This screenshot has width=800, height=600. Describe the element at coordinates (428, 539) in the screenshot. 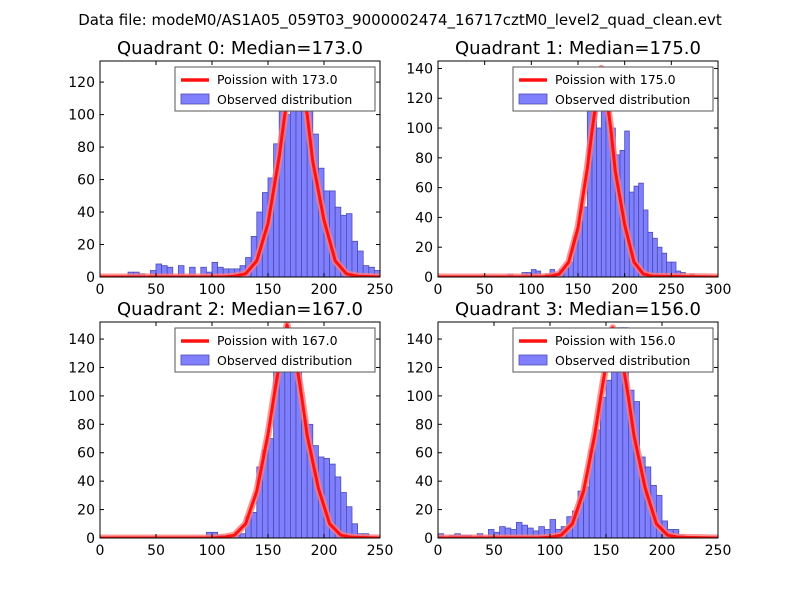

I see `chart-data-3-yticks-0: 0` at that location.